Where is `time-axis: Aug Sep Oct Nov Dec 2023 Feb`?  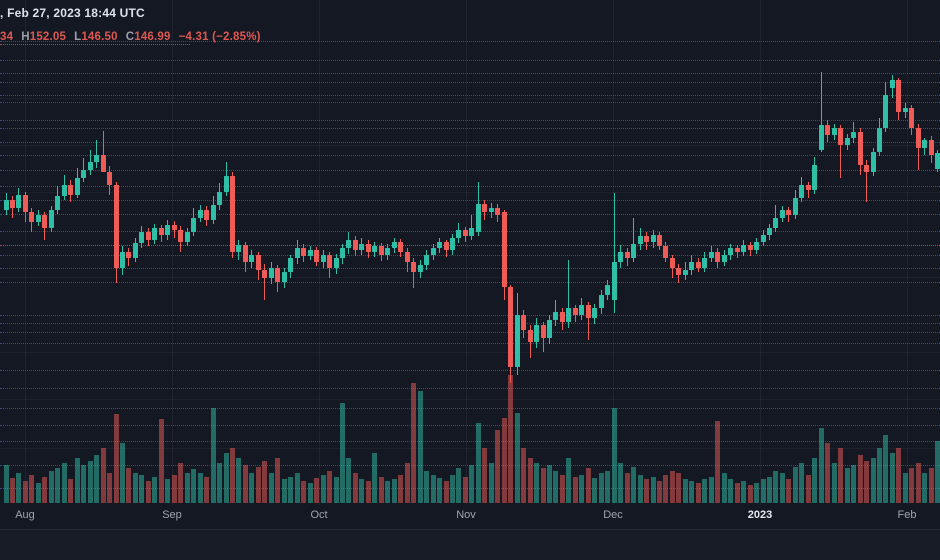
time-axis: Aug Sep Oct Nov Dec 2023 Feb is located at coordinates (470, 517).